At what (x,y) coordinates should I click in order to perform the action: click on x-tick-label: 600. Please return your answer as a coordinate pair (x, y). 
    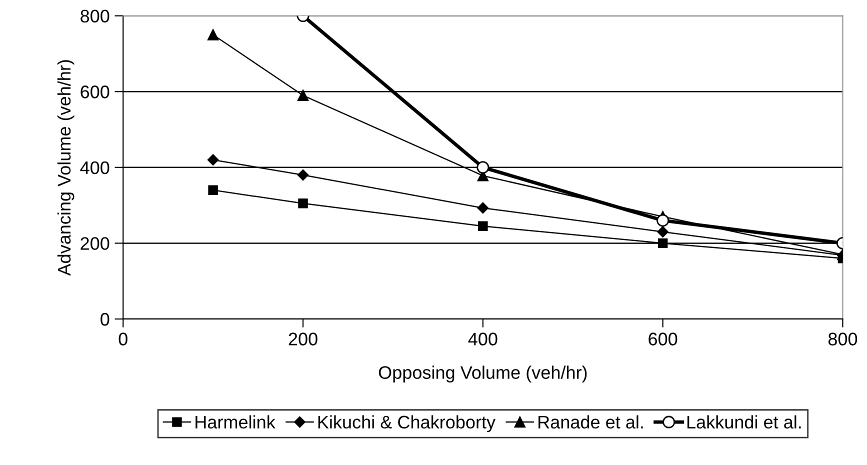
    Looking at the image, I should click on (663, 339).